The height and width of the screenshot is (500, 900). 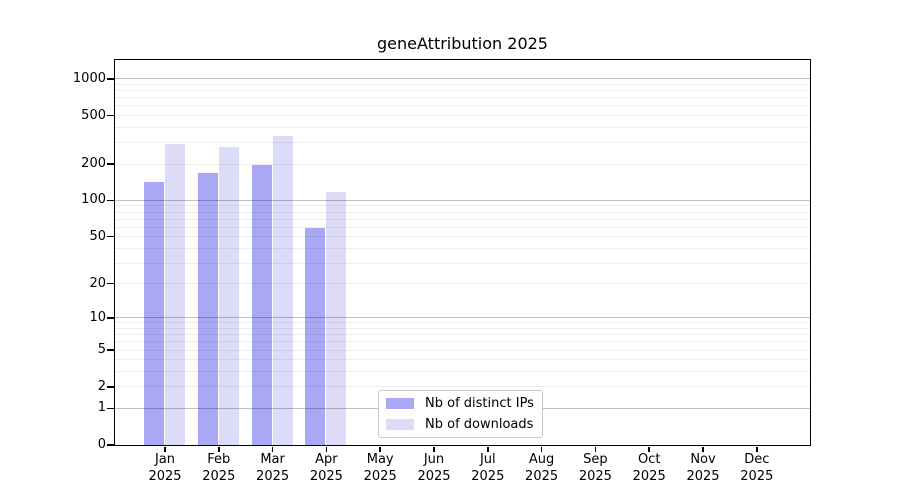 What do you see at coordinates (488, 468) in the screenshot?
I see `x-tick-label-jul: Jul 2025` at bounding box center [488, 468].